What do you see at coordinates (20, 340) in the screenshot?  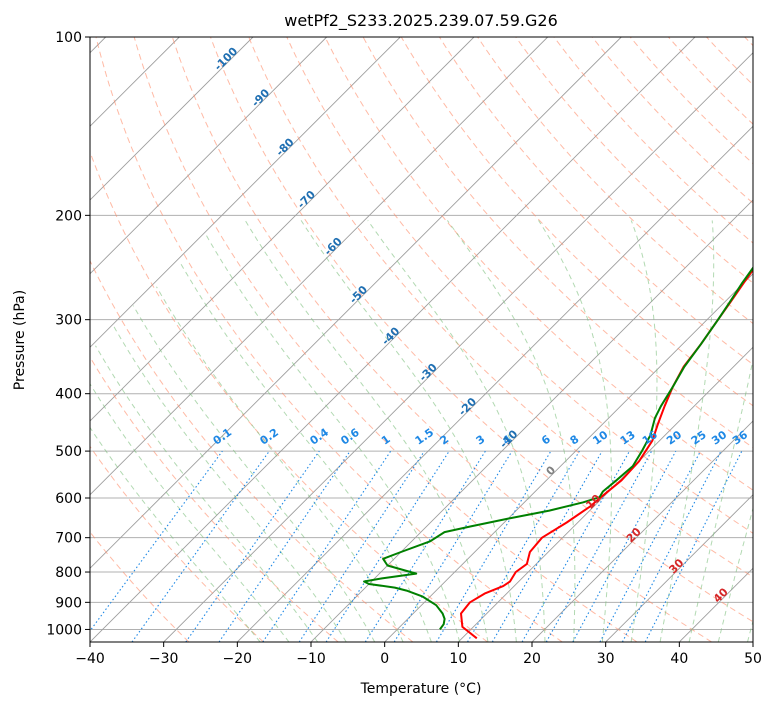 I see `y-axis-label: Pressure (hPa)` at bounding box center [20, 340].